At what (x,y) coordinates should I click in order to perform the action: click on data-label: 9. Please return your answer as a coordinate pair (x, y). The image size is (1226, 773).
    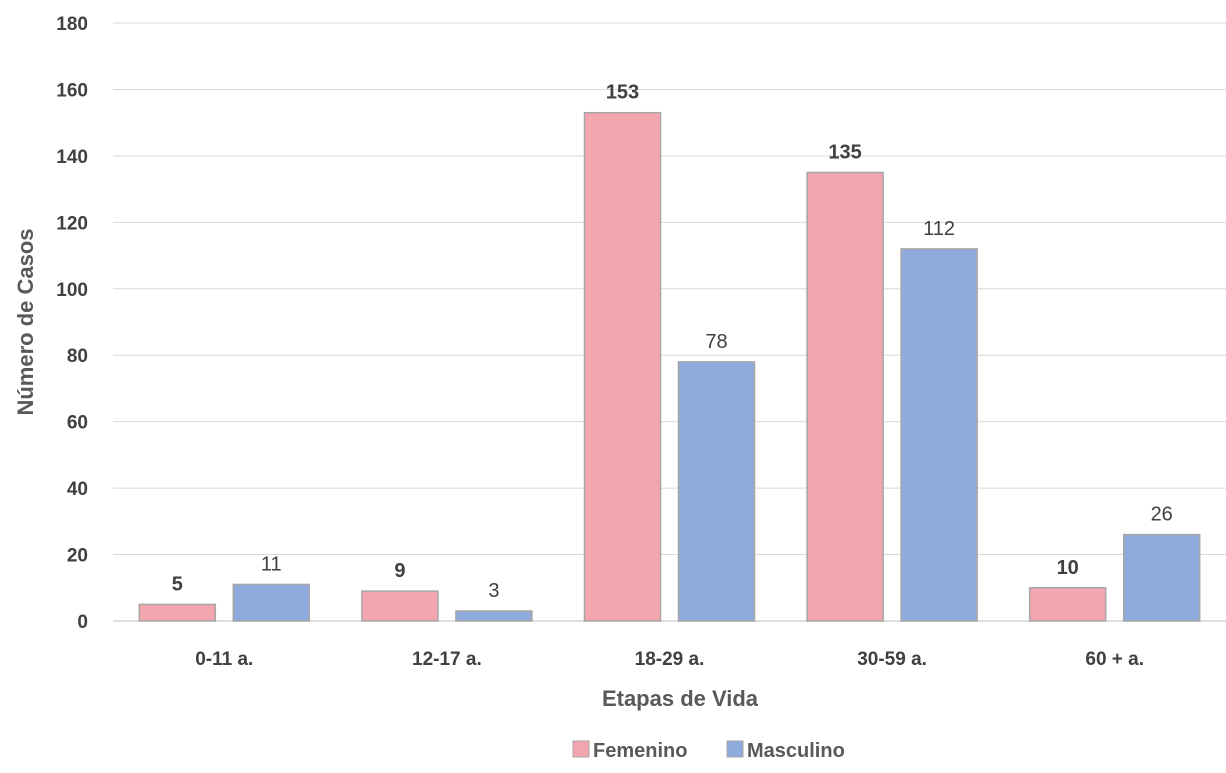
    Looking at the image, I should click on (399, 571).